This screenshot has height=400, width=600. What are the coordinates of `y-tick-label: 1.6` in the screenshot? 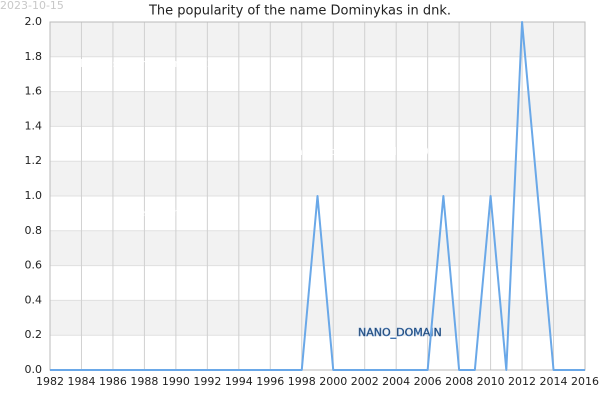 It's located at (34, 91).